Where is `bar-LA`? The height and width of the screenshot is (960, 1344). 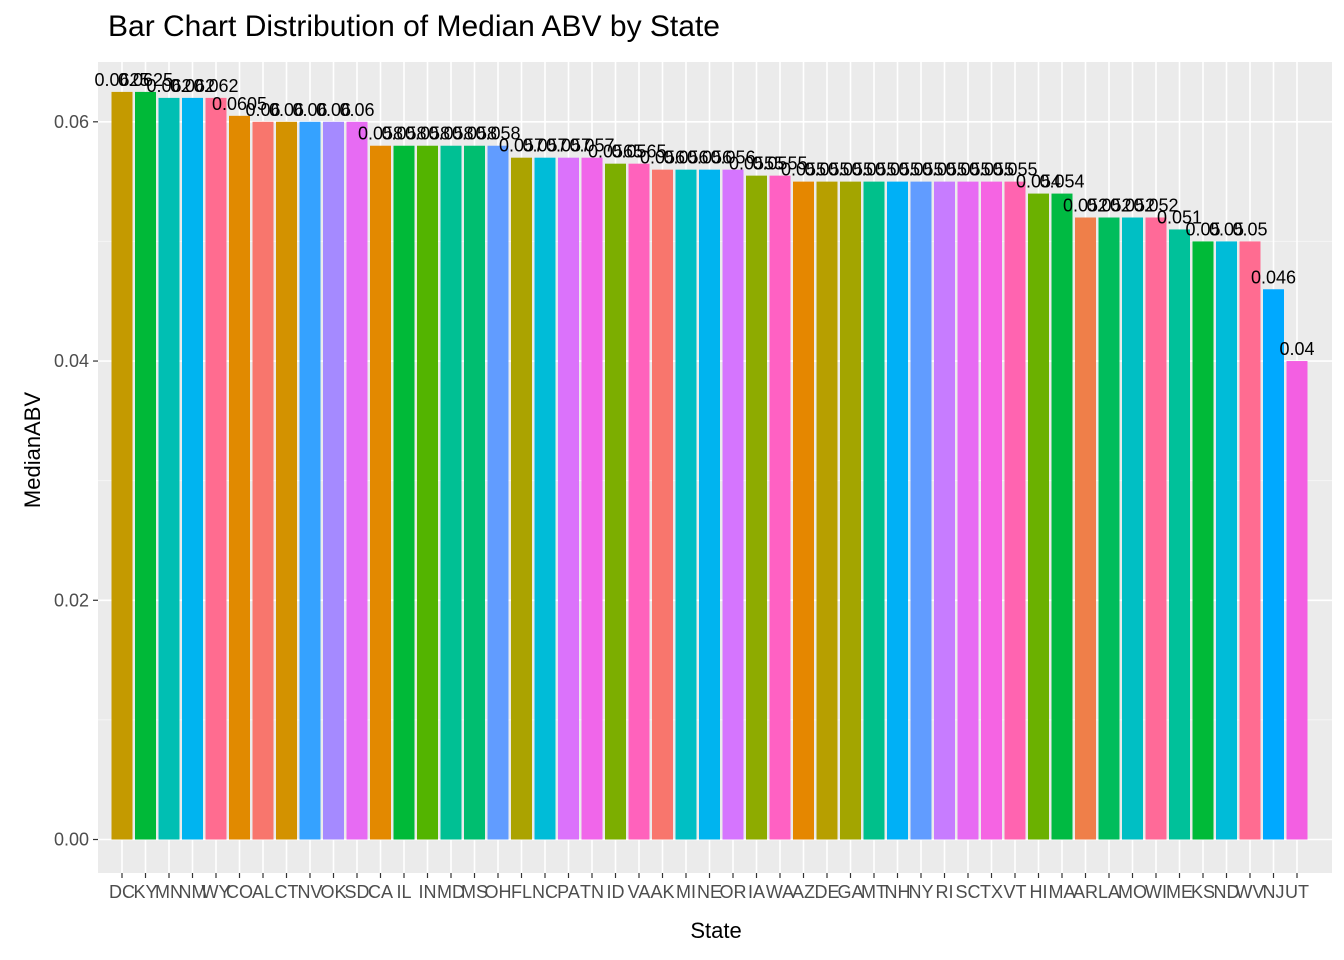
bar-LA is located at coordinates (1109, 528).